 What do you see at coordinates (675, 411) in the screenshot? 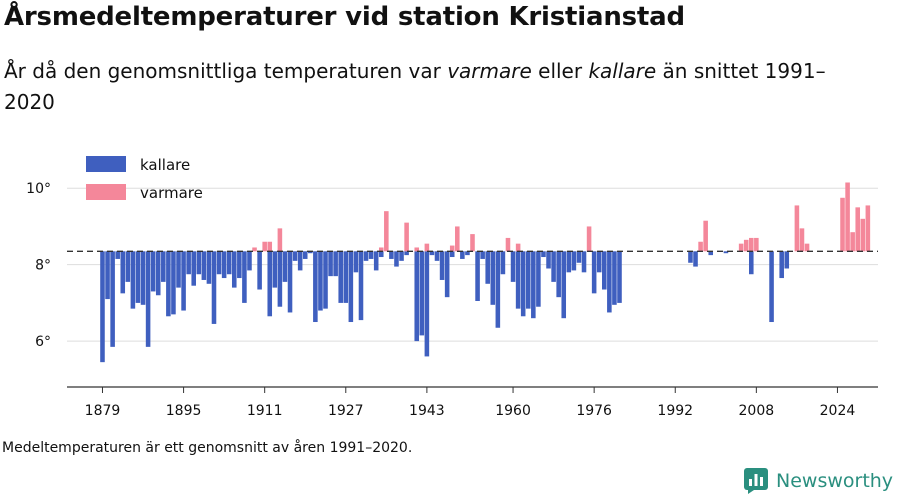
I see `x-tick-label: 1992` at bounding box center [675, 411].